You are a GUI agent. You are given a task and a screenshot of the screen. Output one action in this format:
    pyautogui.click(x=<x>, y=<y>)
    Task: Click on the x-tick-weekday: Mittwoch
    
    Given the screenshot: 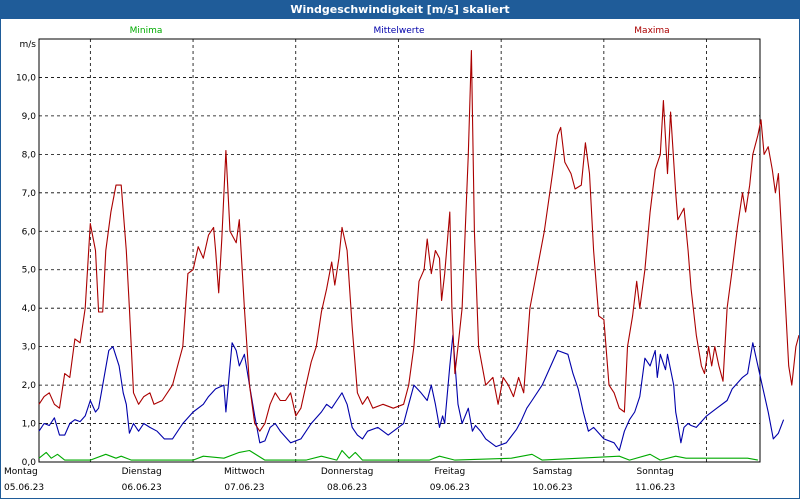 What is the action you would take?
    pyautogui.click(x=244, y=472)
    